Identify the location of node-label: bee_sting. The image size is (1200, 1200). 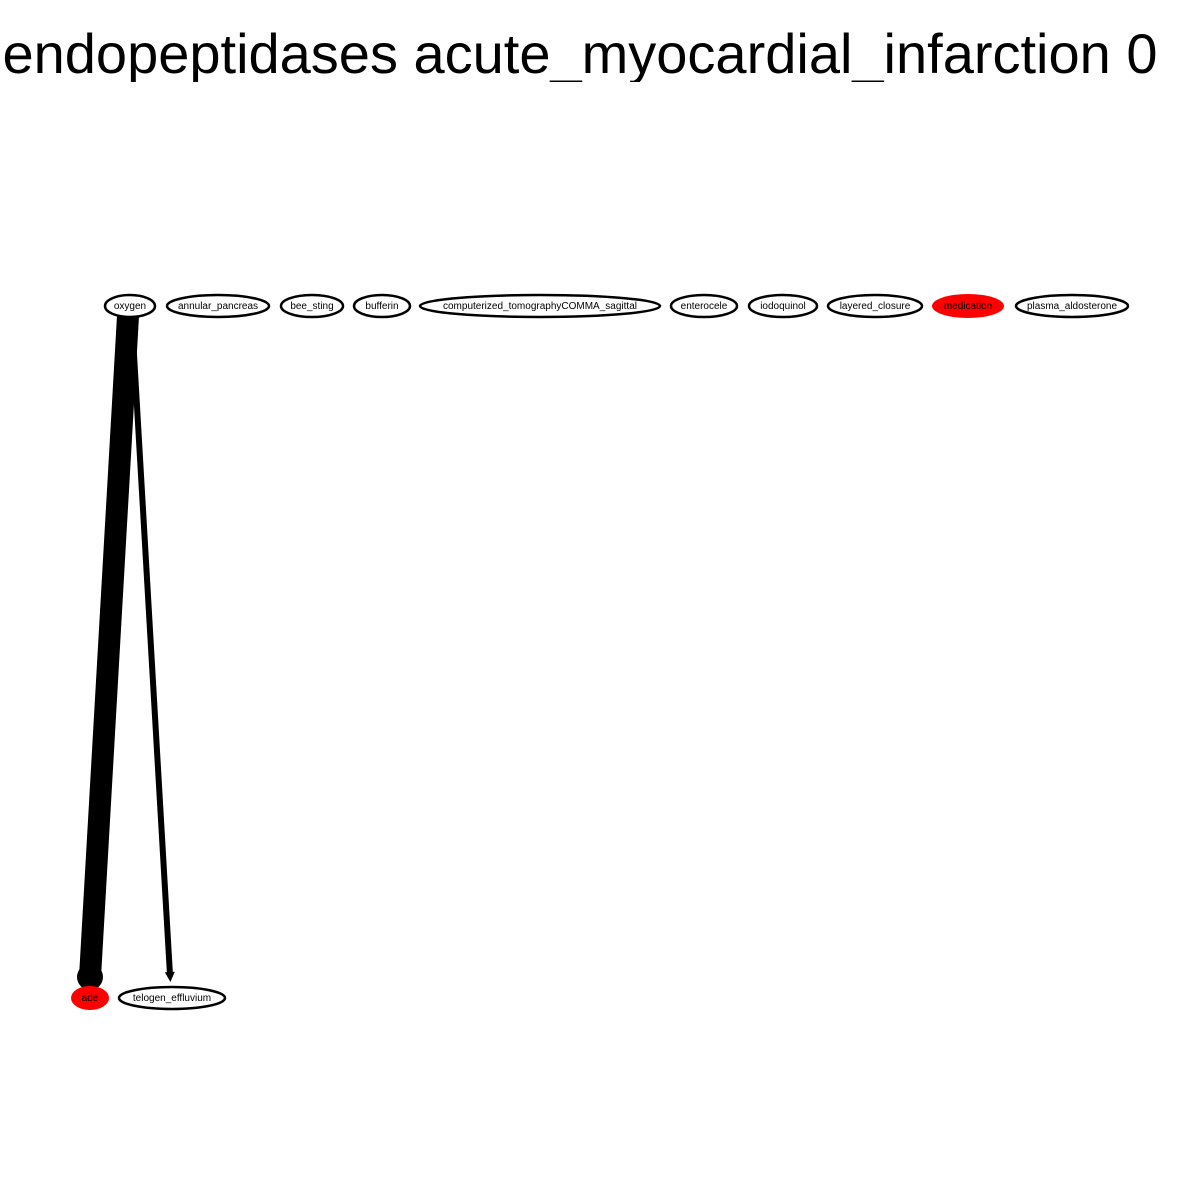
(311, 306).